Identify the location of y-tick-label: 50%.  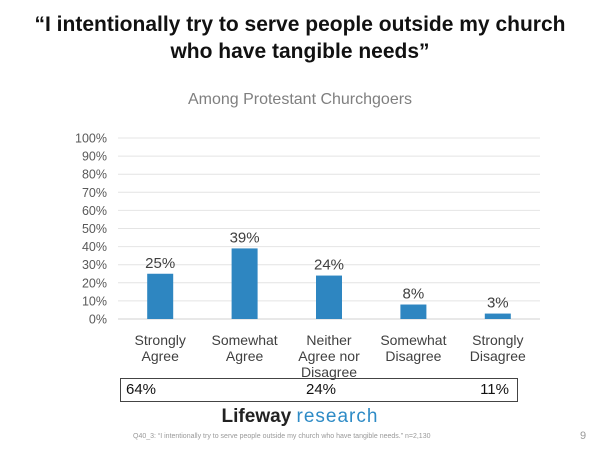
(94, 229).